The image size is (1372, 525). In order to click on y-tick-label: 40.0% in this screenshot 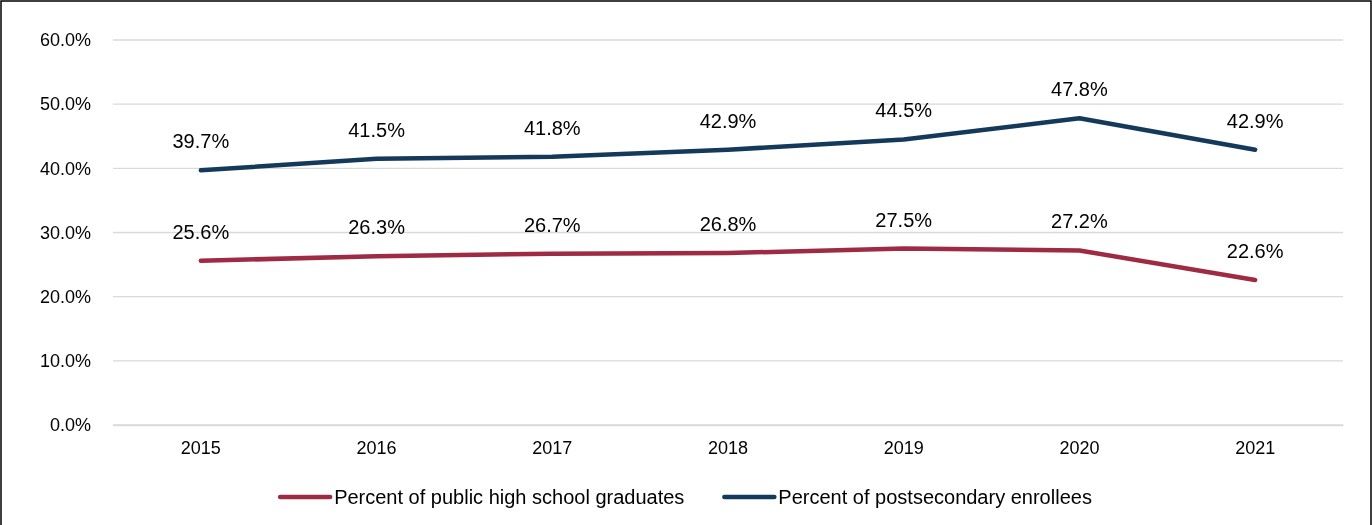, I will do `click(65, 168)`.